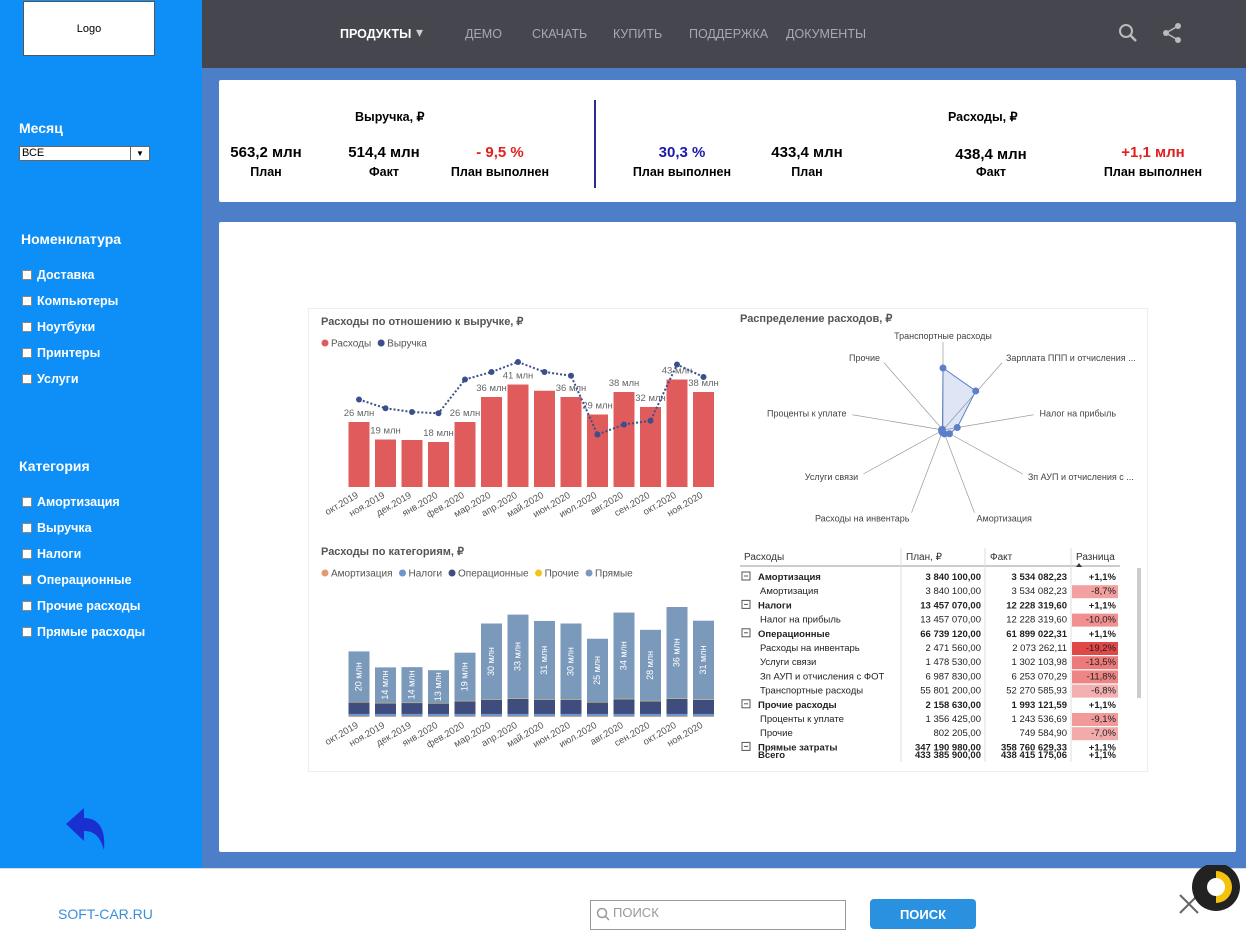 The height and width of the screenshot is (930, 1246). What do you see at coordinates (924, 557) in the screenshot?
I see `table-header: План, ₽` at bounding box center [924, 557].